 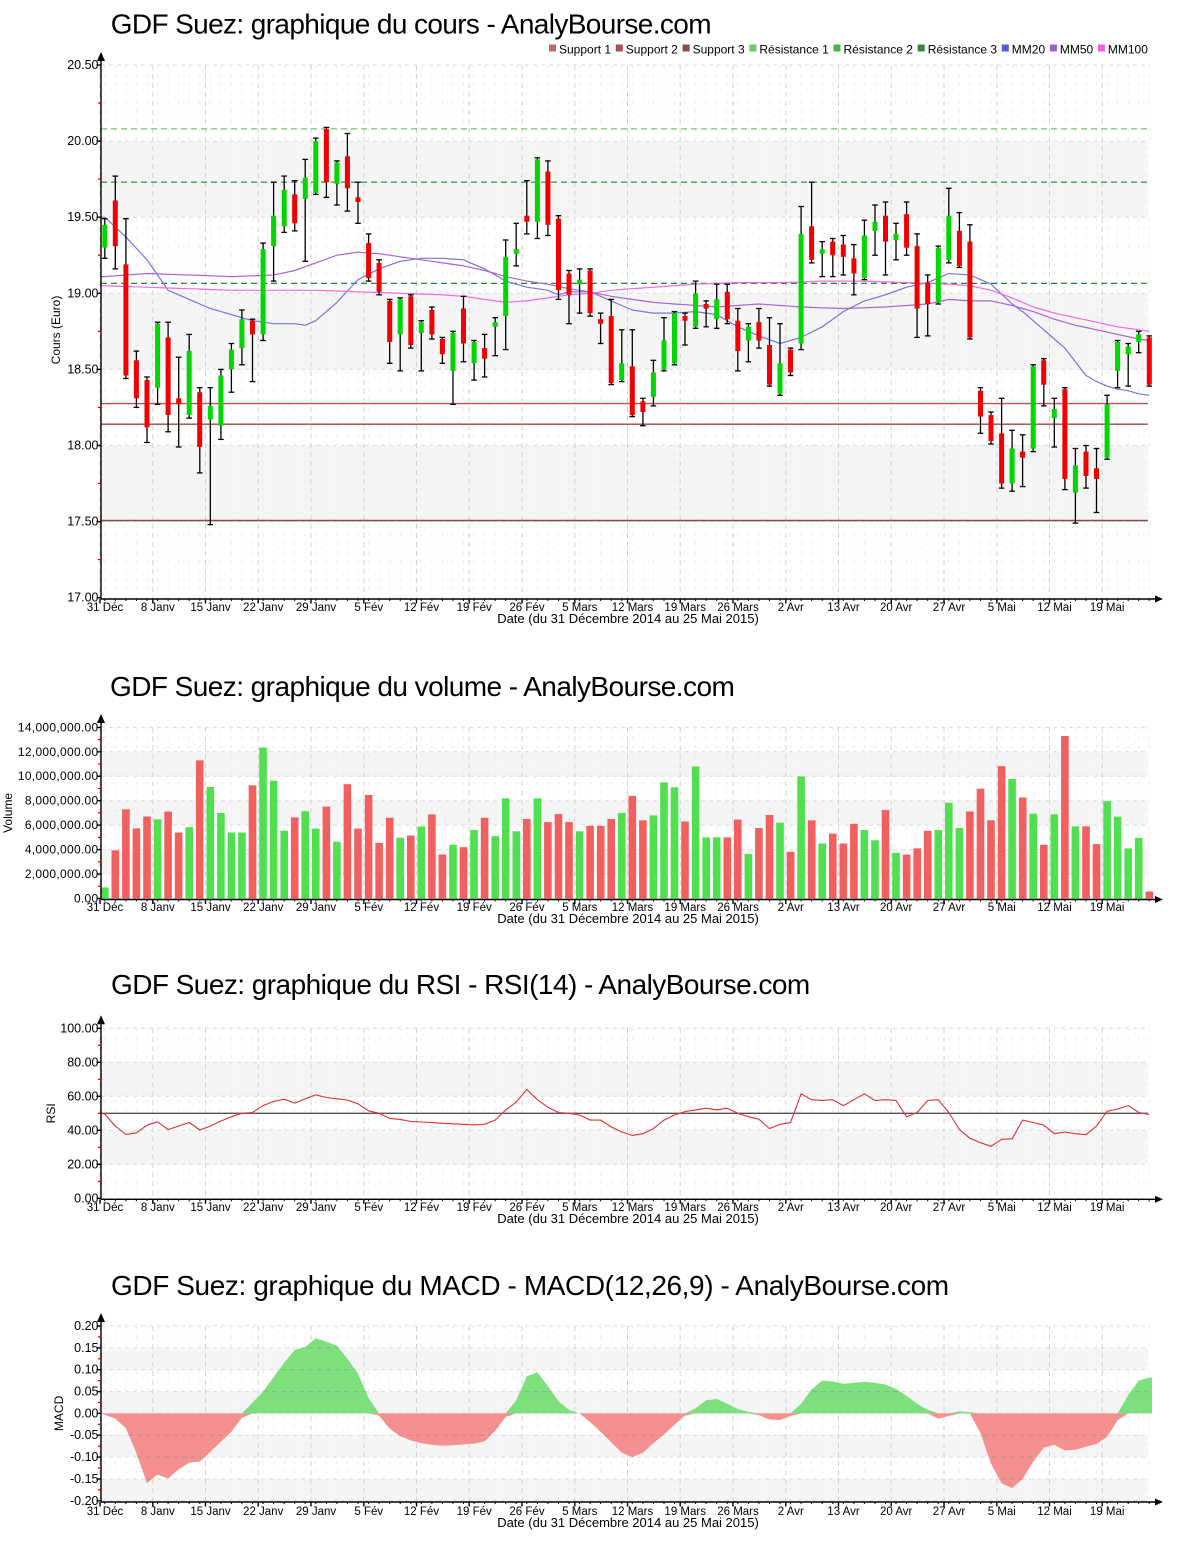 What do you see at coordinates (82, 1164) in the screenshot?
I see `svg-text: 20.00` at bounding box center [82, 1164].